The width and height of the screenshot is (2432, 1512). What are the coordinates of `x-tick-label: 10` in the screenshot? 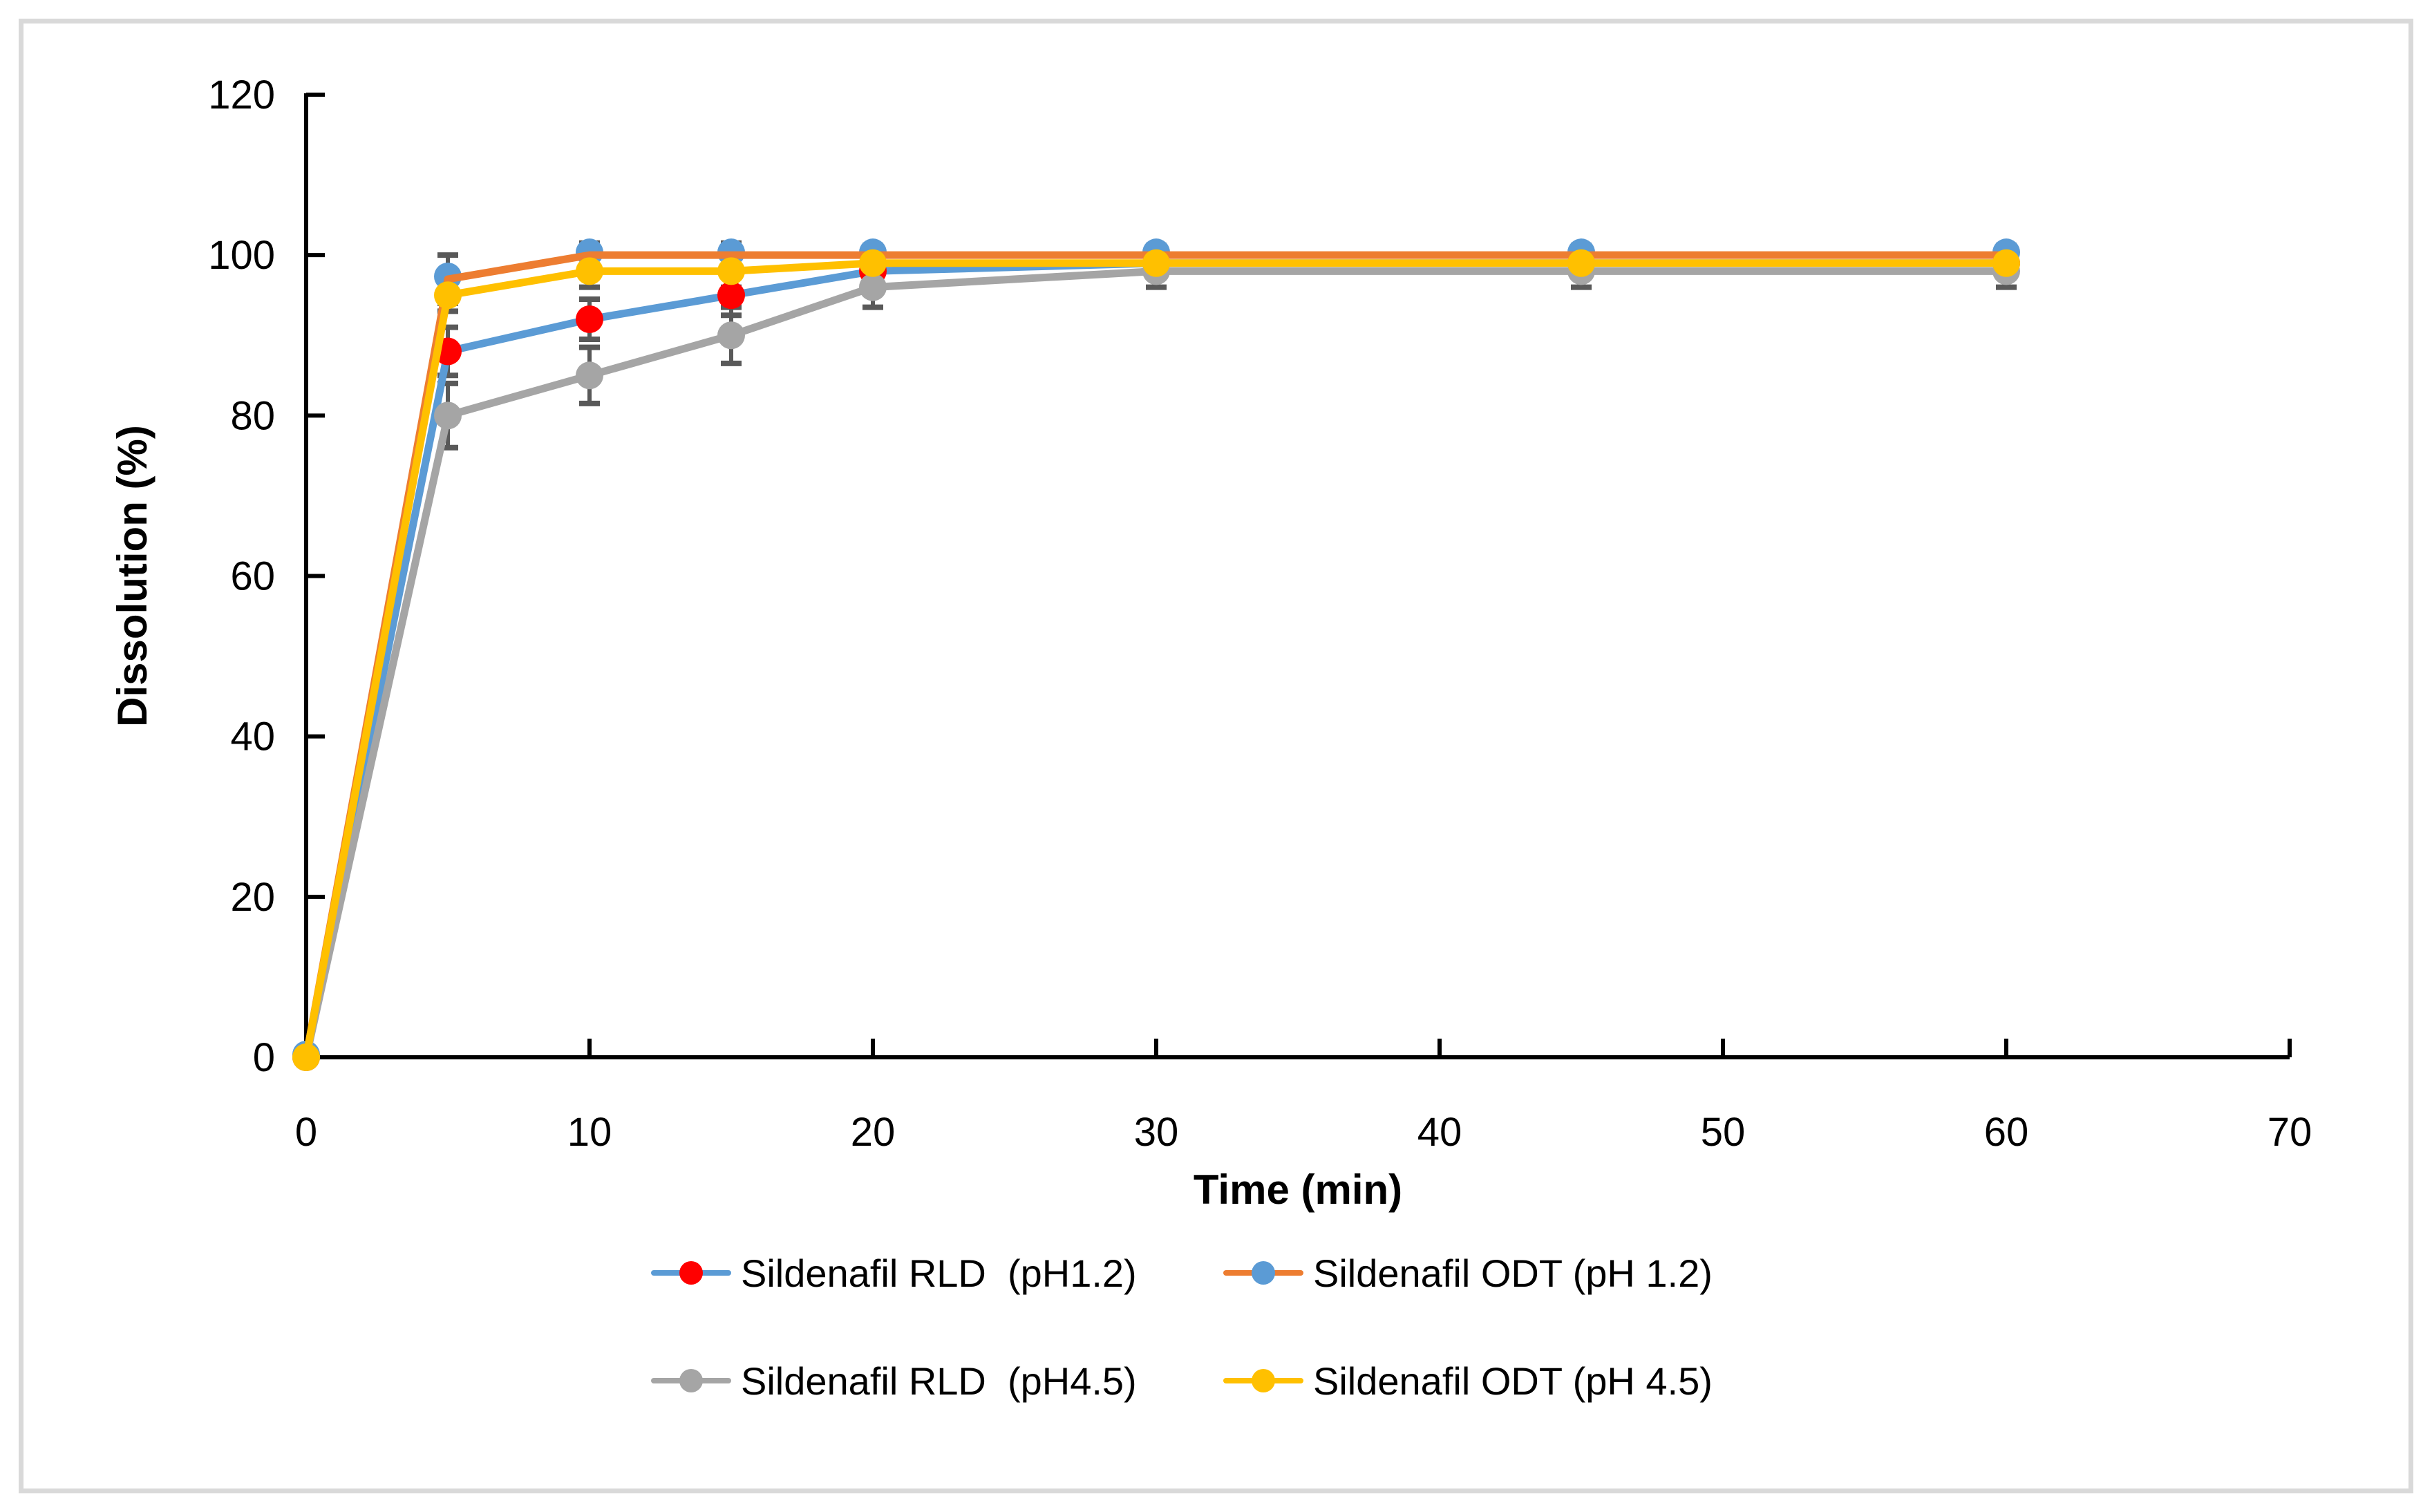 It's located at (589, 1132).